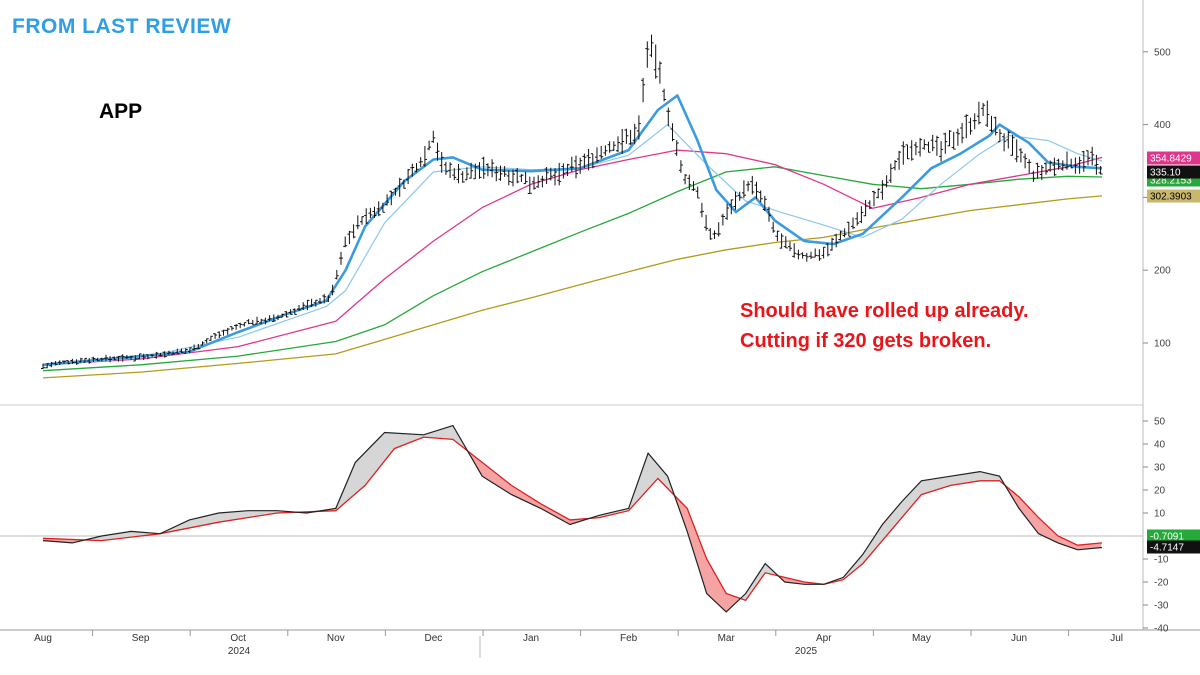 This screenshot has width=1200, height=675. What do you see at coordinates (1161, 583) in the screenshot?
I see `osc-ytick-label: -20` at bounding box center [1161, 583].